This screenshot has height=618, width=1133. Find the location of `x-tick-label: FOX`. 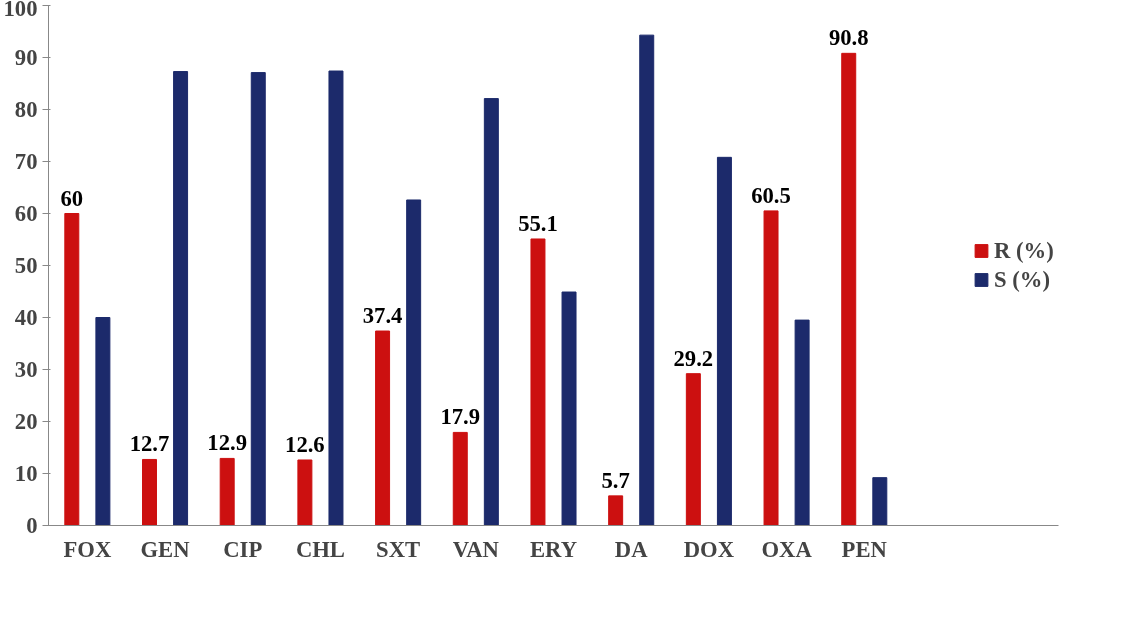

x-tick-label: FOX is located at coordinates (87, 549).